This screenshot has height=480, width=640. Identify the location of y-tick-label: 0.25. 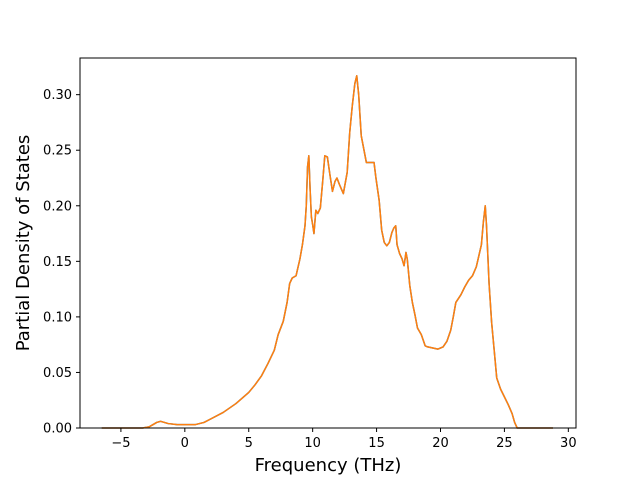
(57, 151).